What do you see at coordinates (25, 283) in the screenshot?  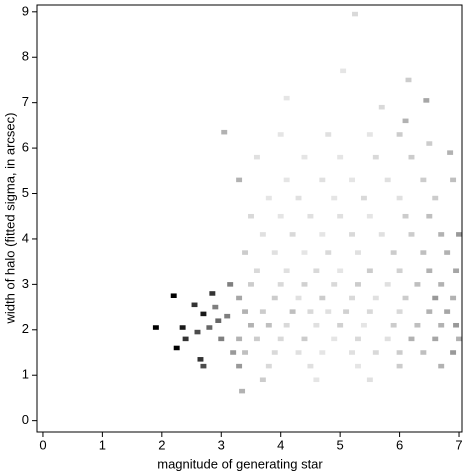 I see `y-tick-label: 3` at bounding box center [25, 283].